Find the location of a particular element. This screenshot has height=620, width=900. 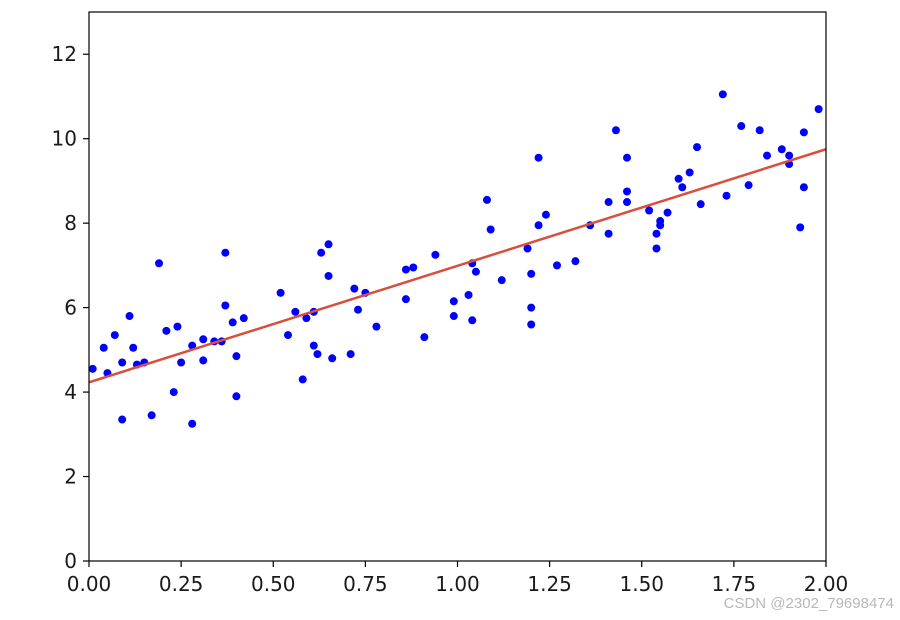

y-tick-label: 8 is located at coordinates (70, 223).